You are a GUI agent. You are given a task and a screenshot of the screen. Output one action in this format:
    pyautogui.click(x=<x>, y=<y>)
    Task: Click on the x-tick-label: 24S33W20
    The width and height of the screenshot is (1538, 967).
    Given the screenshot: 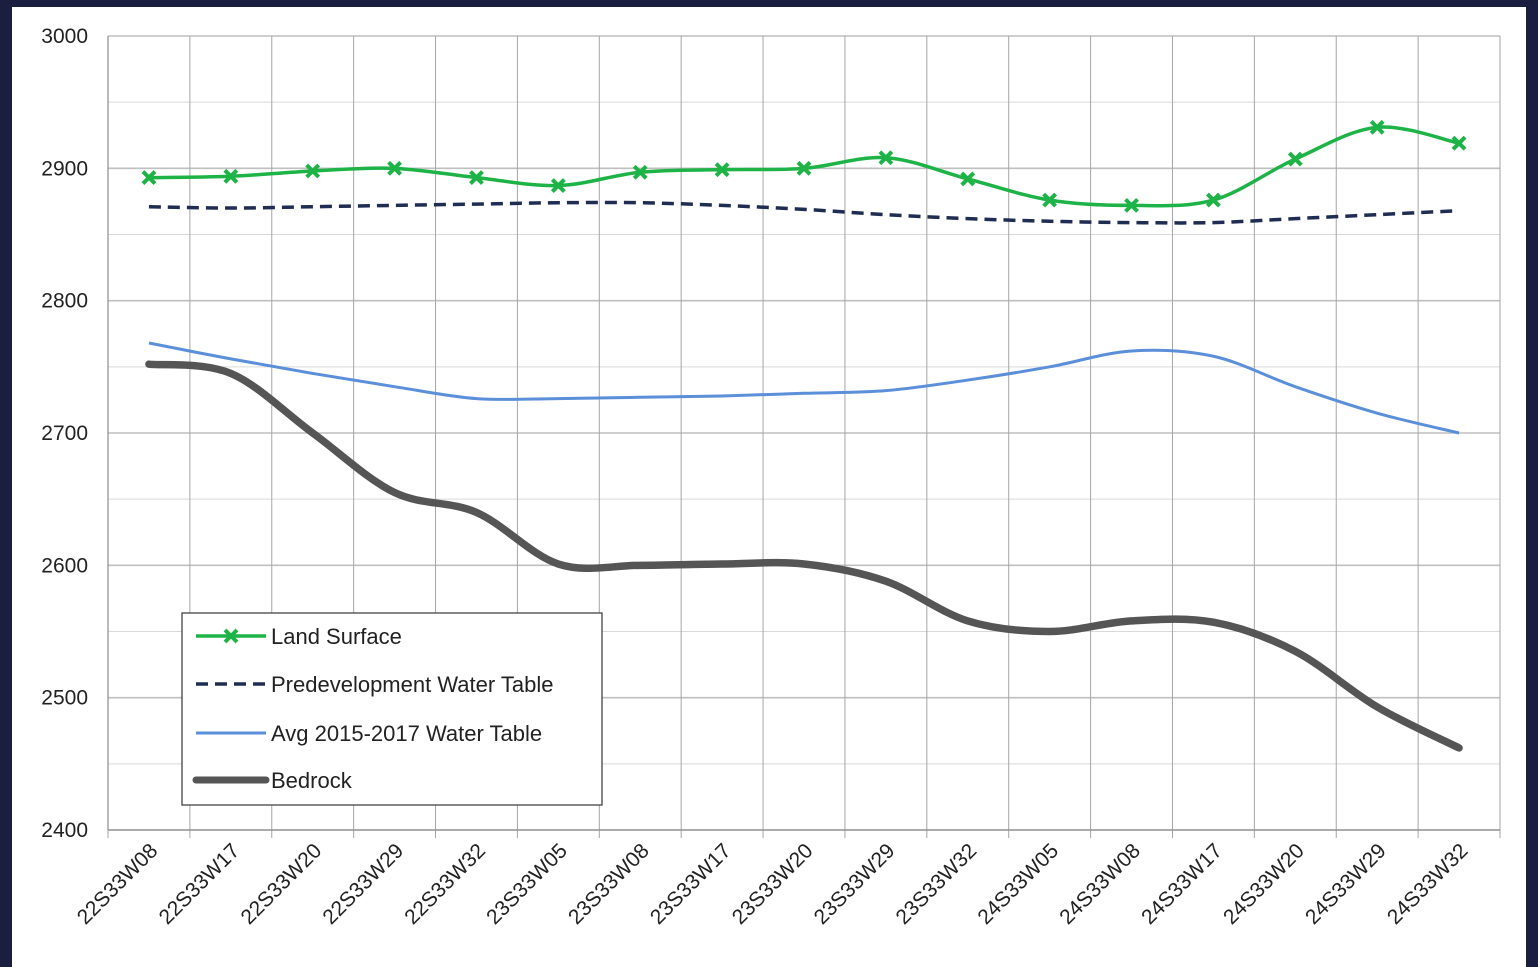 What is the action you would take?
    pyautogui.click(x=1264, y=884)
    